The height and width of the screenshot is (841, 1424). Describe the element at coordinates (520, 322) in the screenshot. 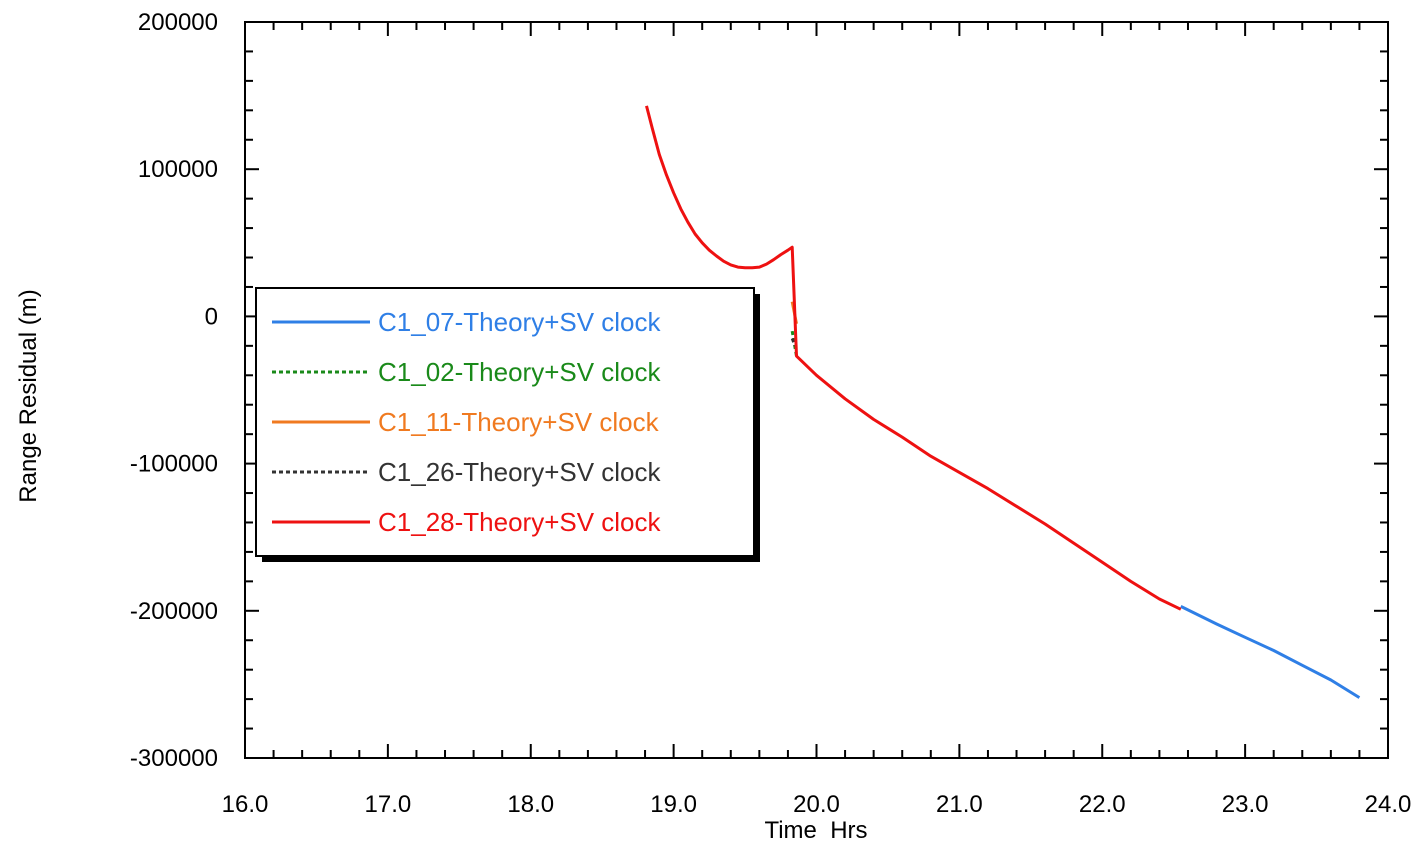

I see `legend-label: C1_07-Theory+SV clock` at that location.